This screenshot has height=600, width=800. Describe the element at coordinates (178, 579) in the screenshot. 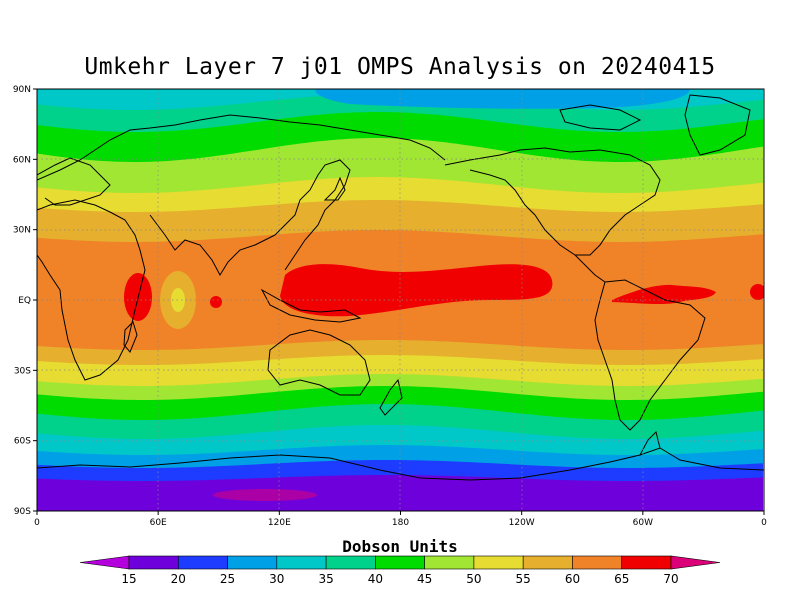

I see `colorbar-level-label: 20` at that location.